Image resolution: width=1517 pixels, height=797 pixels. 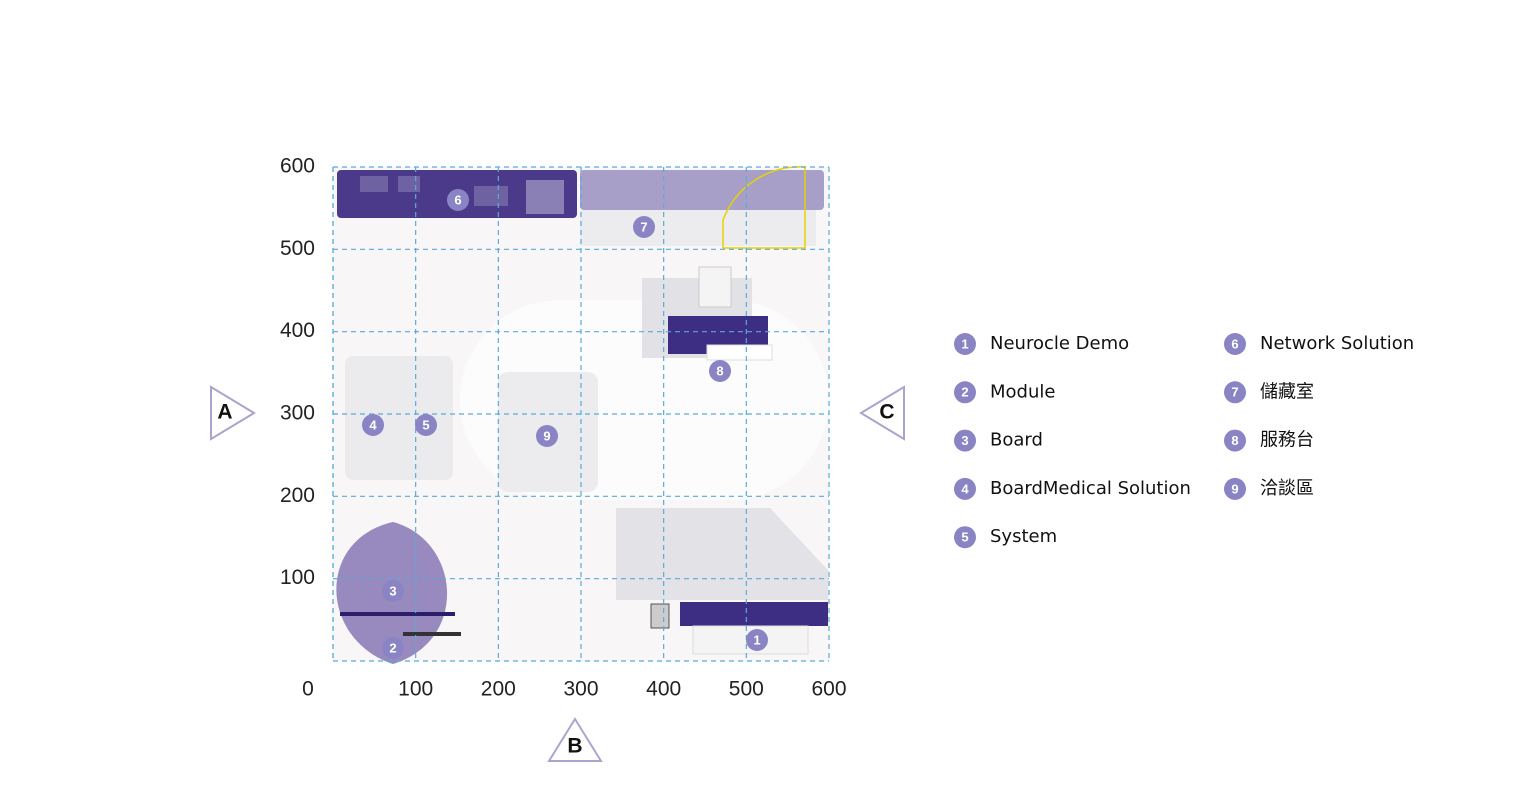 I want to click on legend-label: System, so click(x=1023, y=536).